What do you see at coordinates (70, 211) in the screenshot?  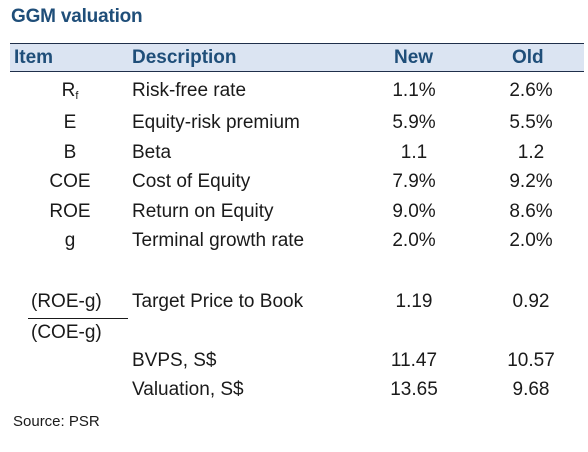 I see `row-item: ROE` at bounding box center [70, 211].